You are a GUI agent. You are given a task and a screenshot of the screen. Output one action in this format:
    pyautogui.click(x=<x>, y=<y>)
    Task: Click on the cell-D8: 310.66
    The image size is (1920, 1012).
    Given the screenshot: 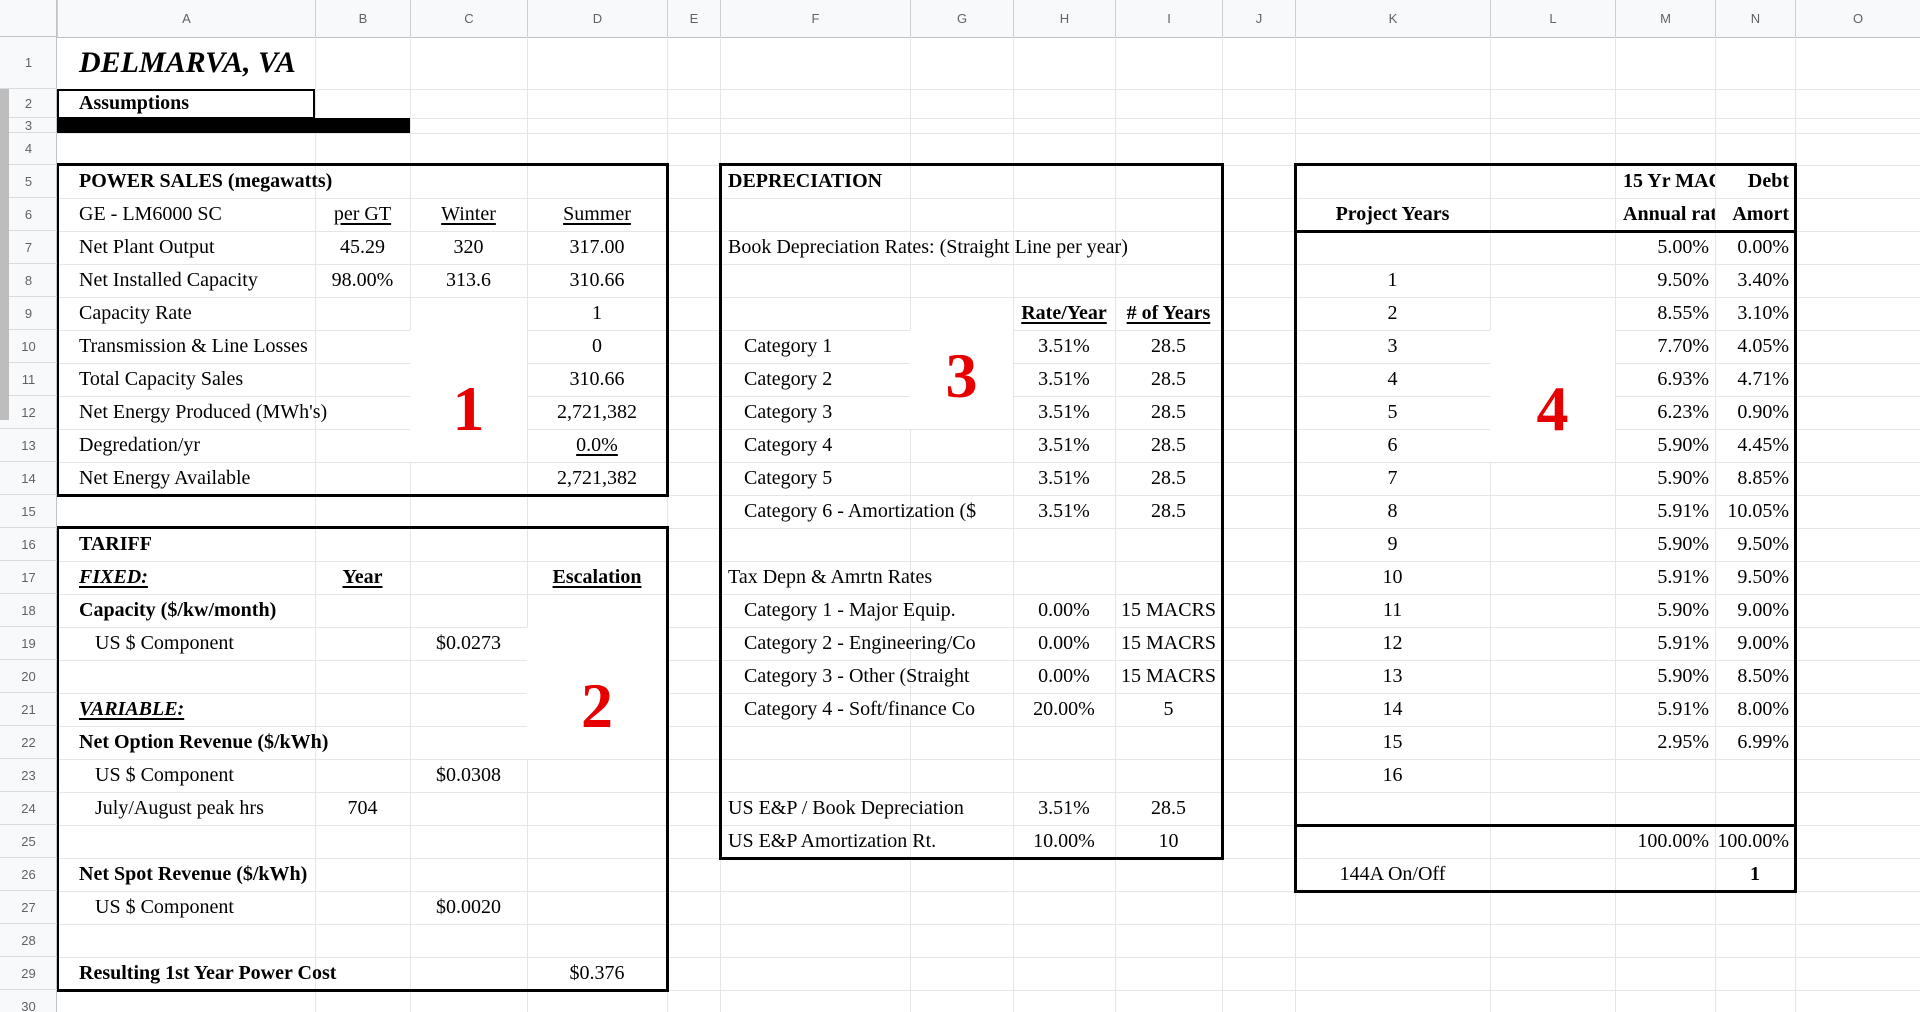 What is the action you would take?
    pyautogui.click(x=597, y=280)
    